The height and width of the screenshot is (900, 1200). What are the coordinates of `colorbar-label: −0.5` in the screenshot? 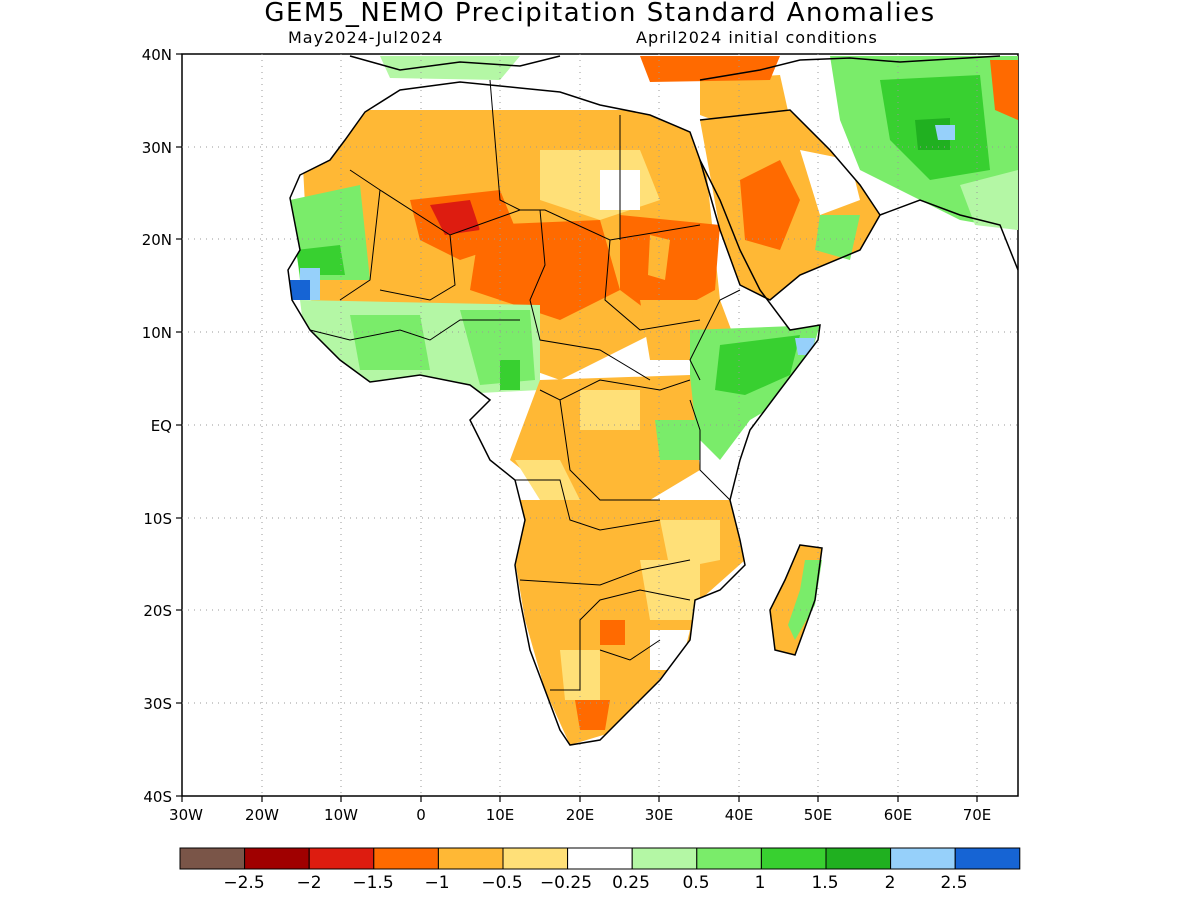 It's located at (501, 883).